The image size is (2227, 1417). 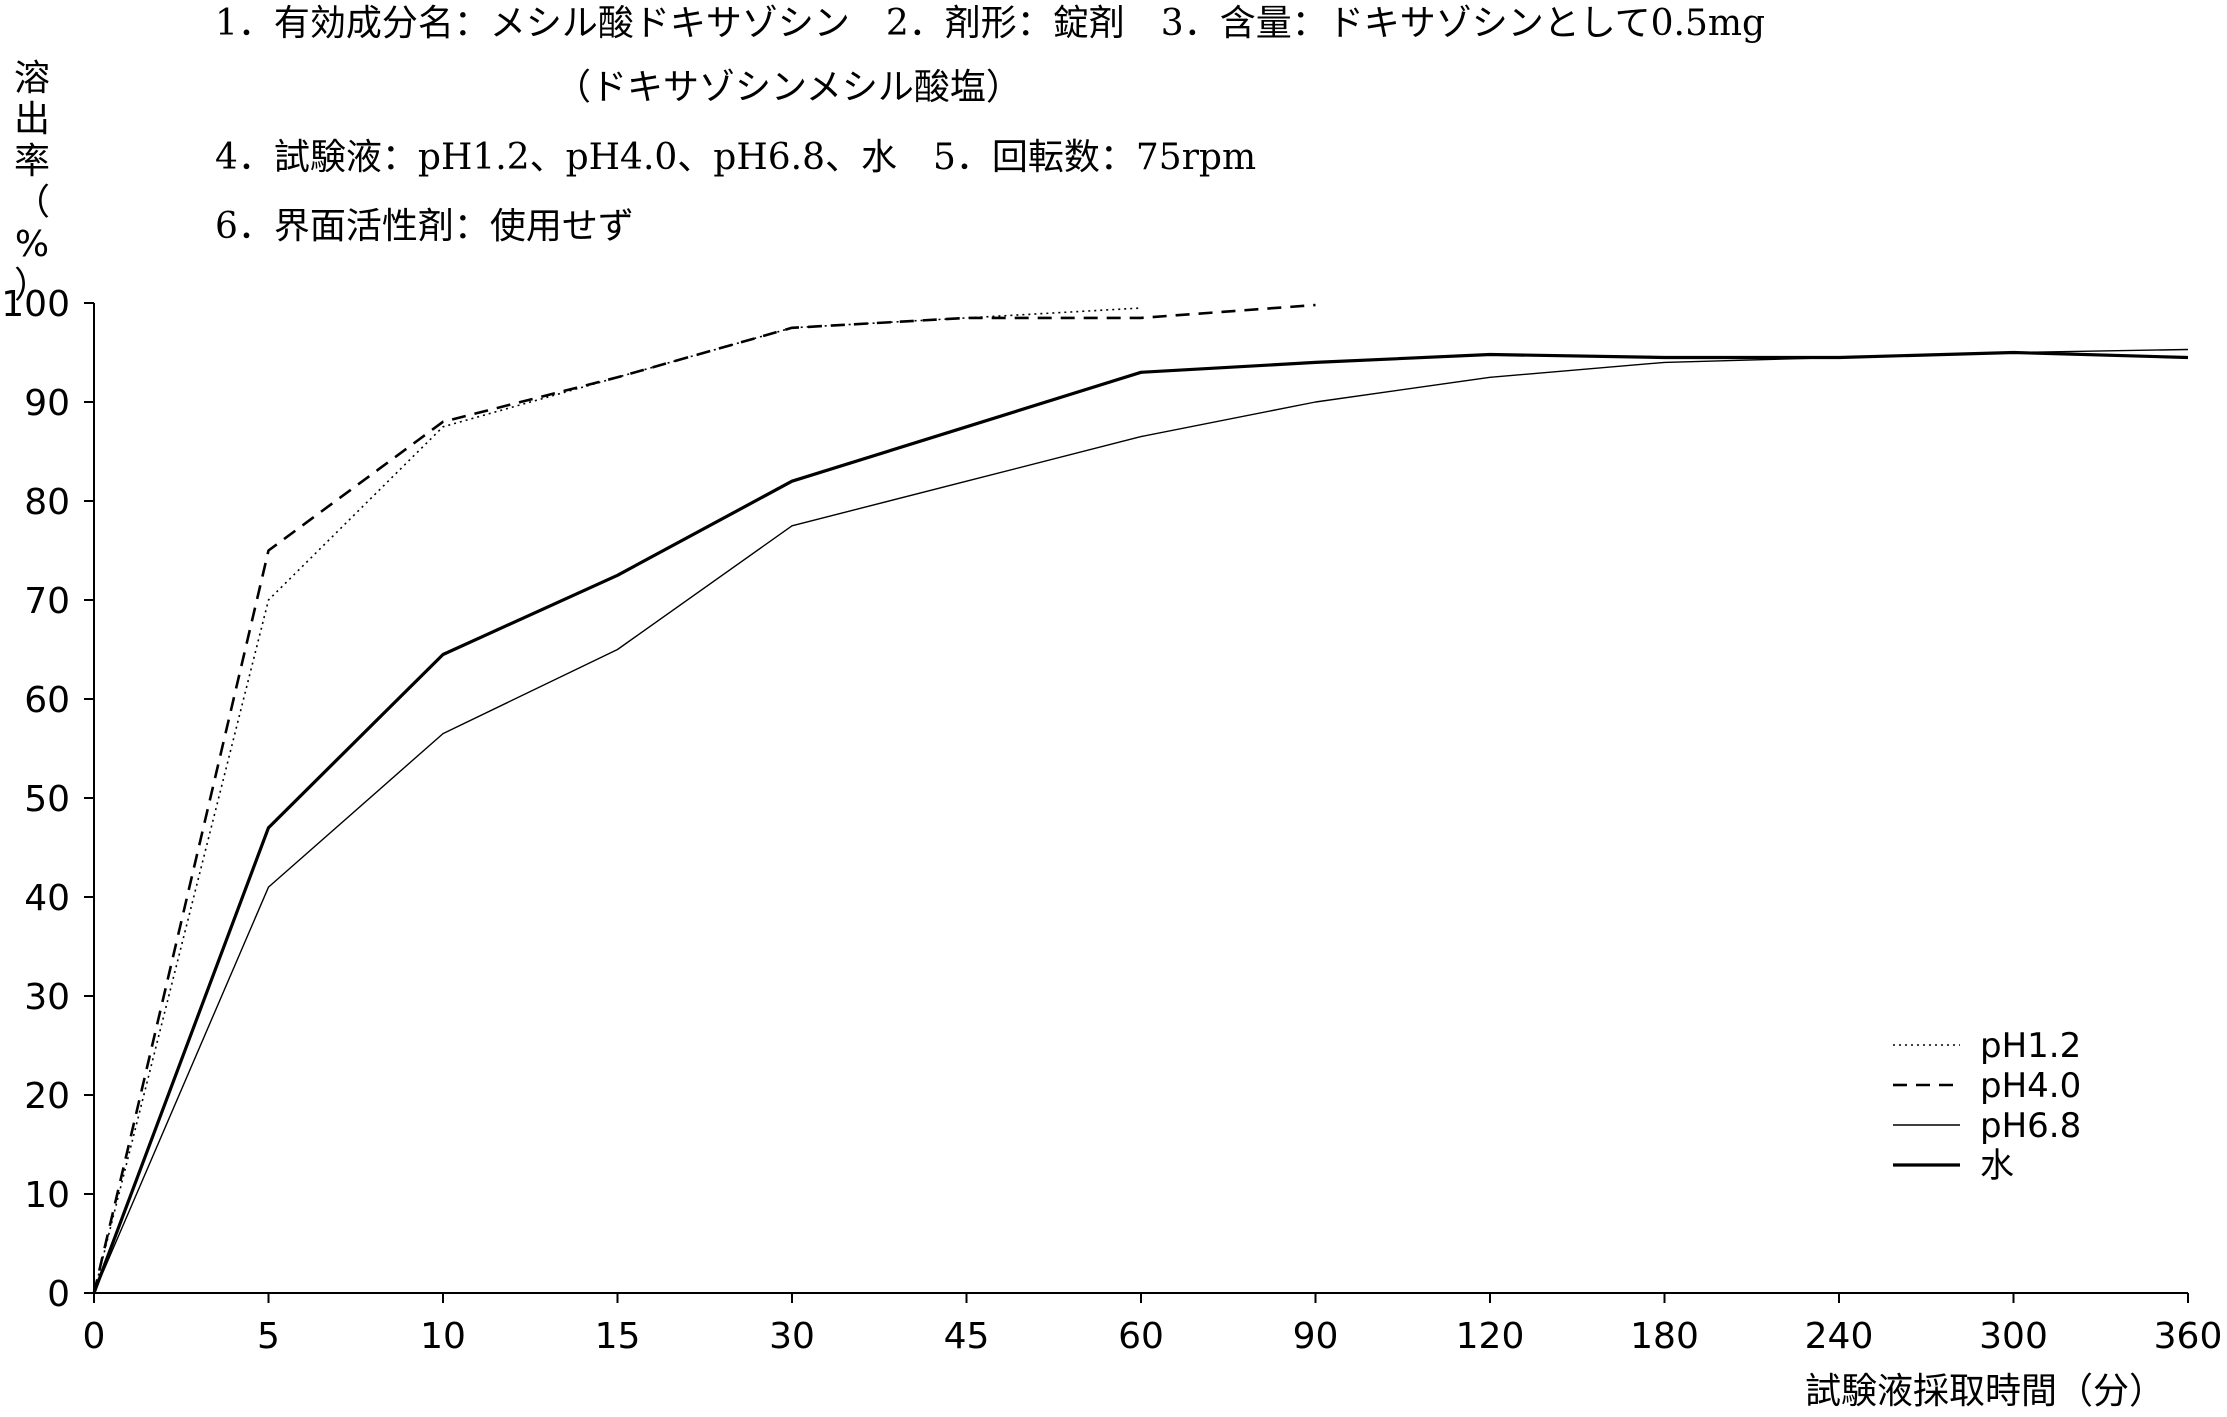 I want to click on y-axis-ticks: 0 10 20 30 40 50 60 70 80 90 100, so click(x=47, y=799).